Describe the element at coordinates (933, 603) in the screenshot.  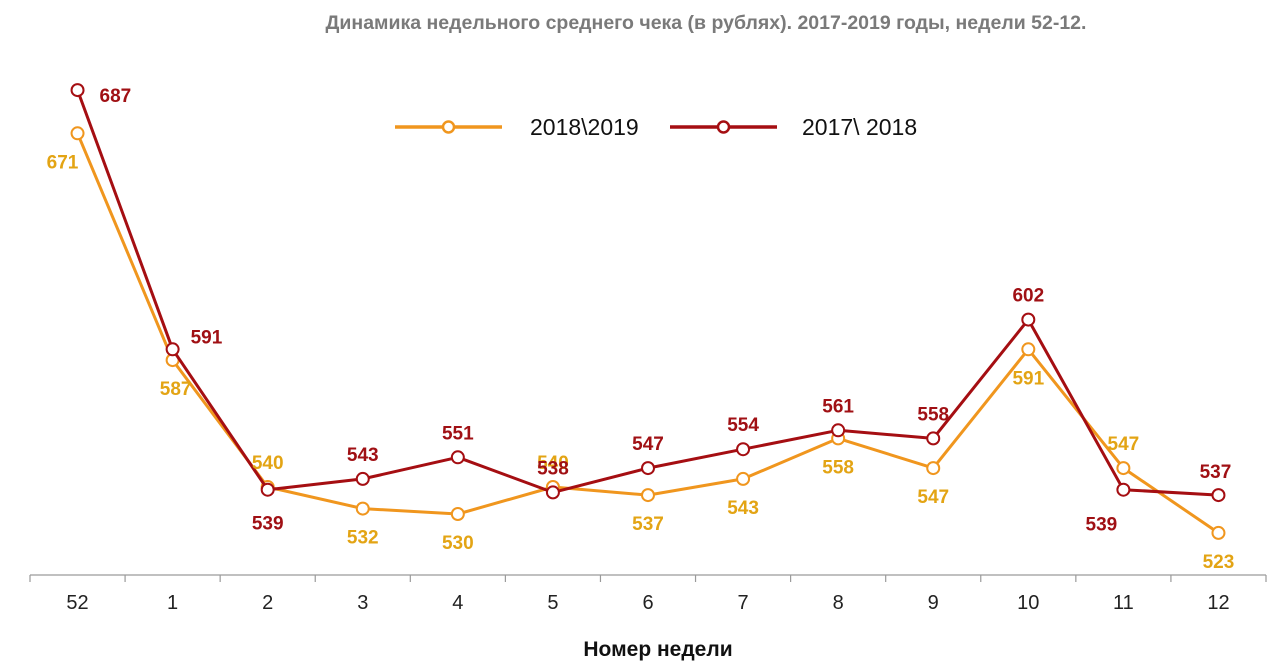
I see `x-tick-label: 9` at that location.